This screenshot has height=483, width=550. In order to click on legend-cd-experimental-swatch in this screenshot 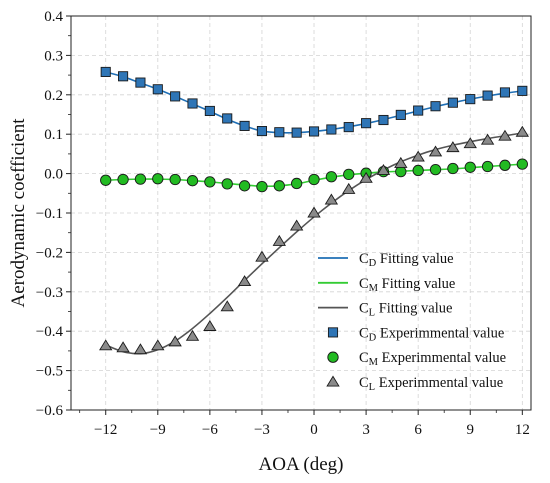, I will do `click(333, 332)`.